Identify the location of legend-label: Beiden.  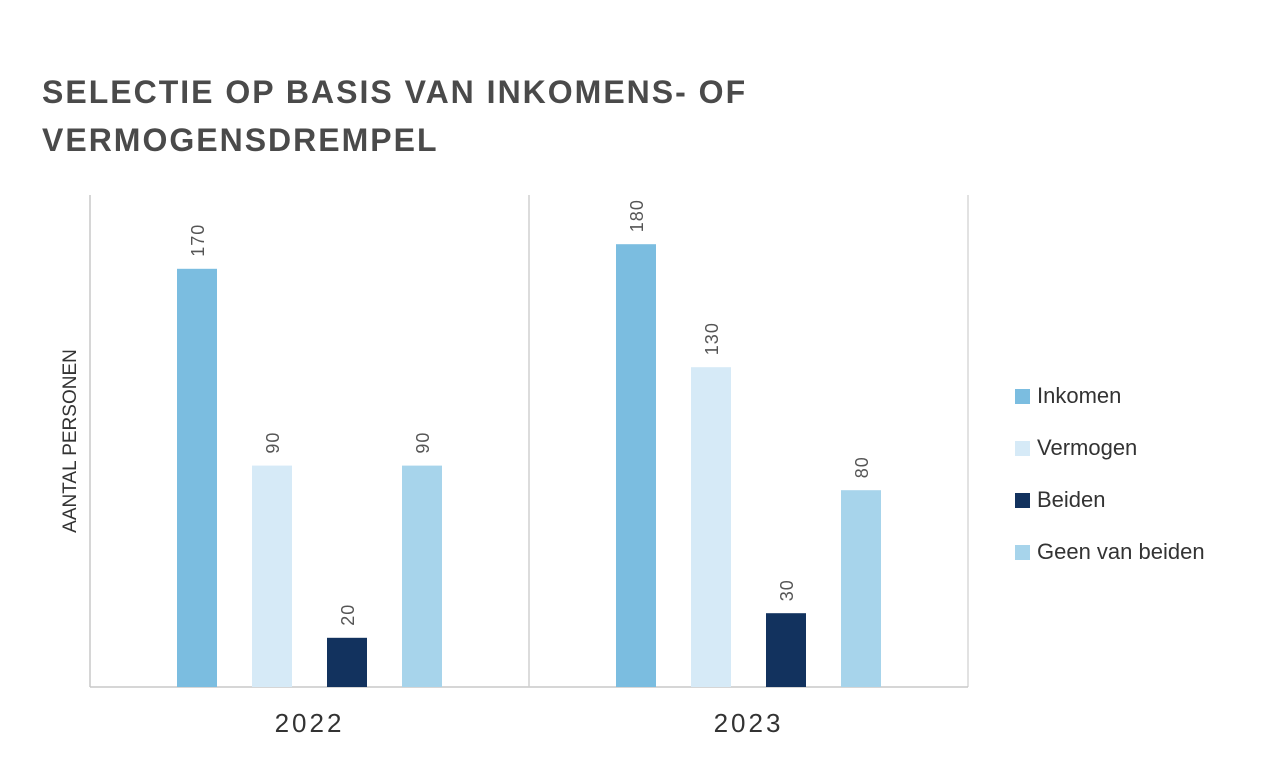
(1071, 499).